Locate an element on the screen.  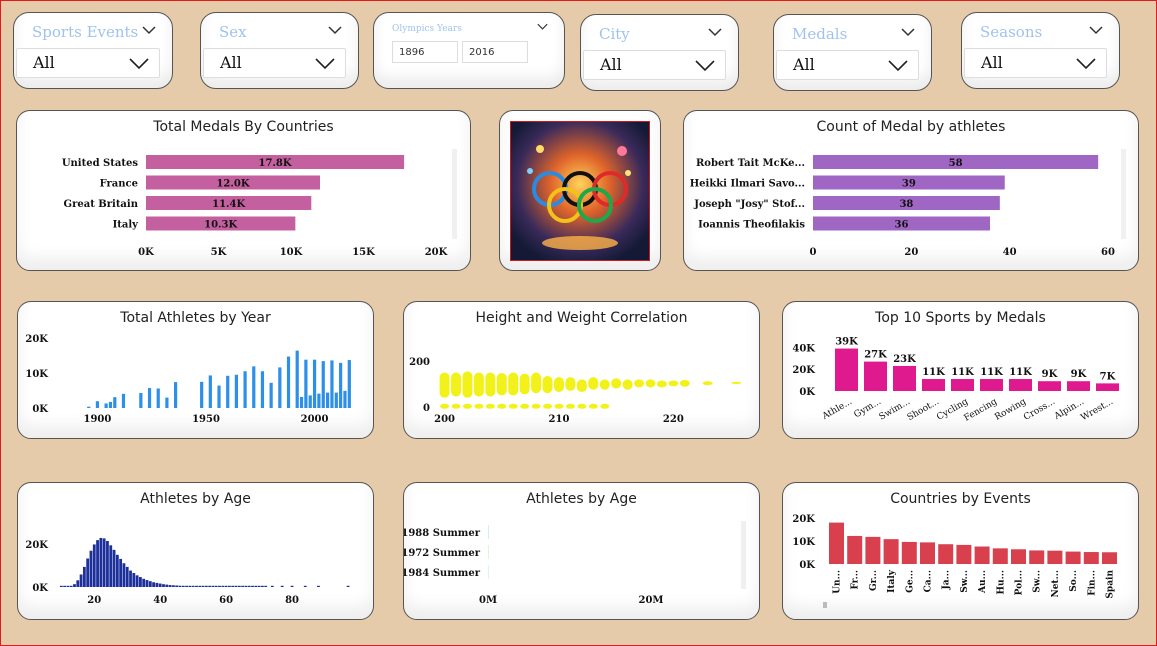
year-from-input: 1896 is located at coordinates (425, 52).